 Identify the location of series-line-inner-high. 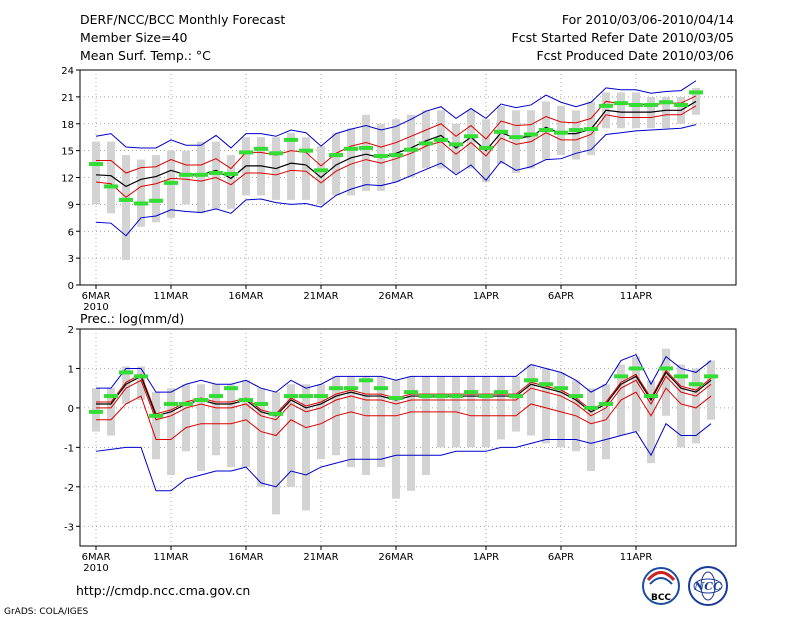
(396, 134).